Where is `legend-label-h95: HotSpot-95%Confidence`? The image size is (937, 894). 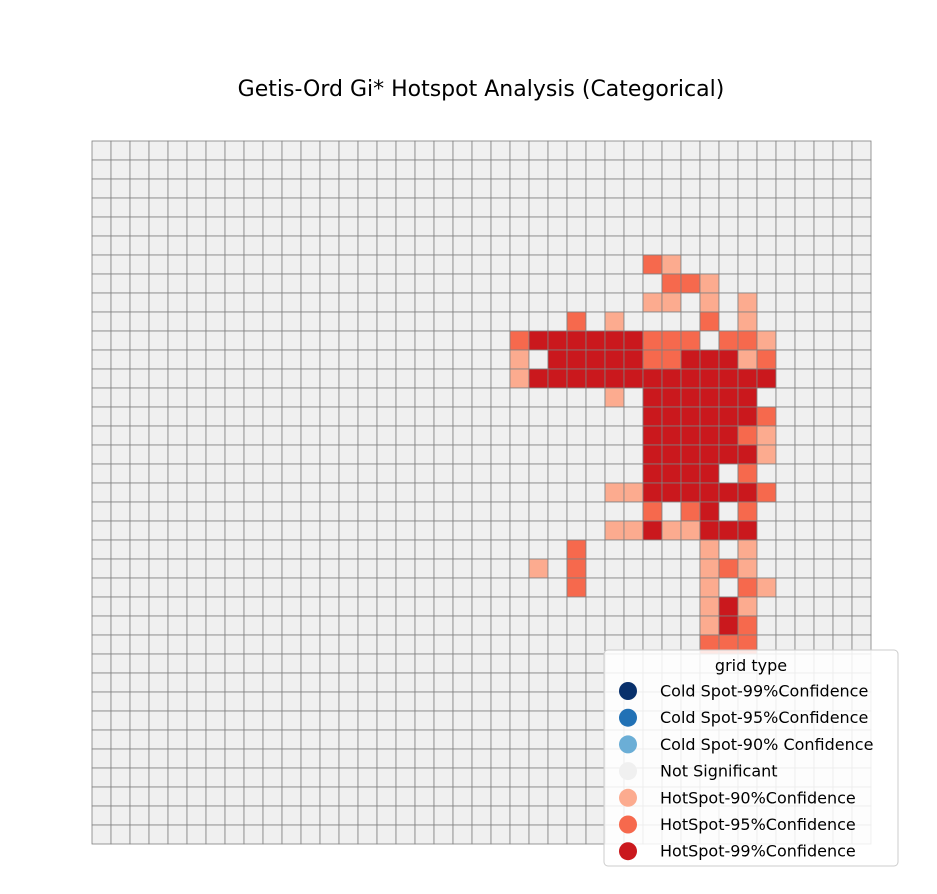 legend-label-h95: HotSpot-95%Confidence is located at coordinates (758, 824).